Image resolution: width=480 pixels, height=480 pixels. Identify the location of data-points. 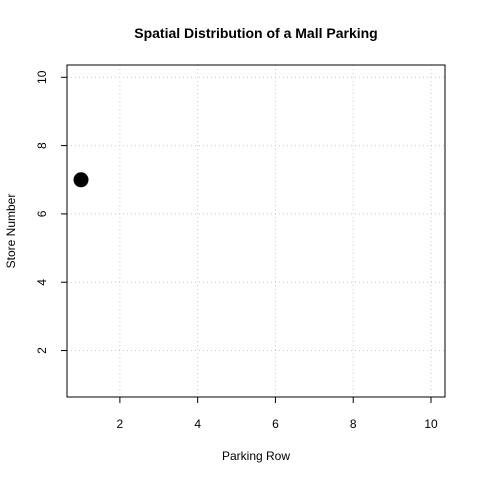
(81, 180).